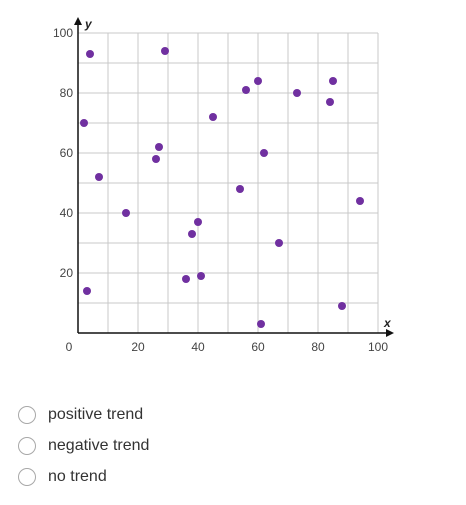 This screenshot has height=505, width=466. Describe the element at coordinates (198, 347) in the screenshot. I see `x-tick-label: 40` at that location.